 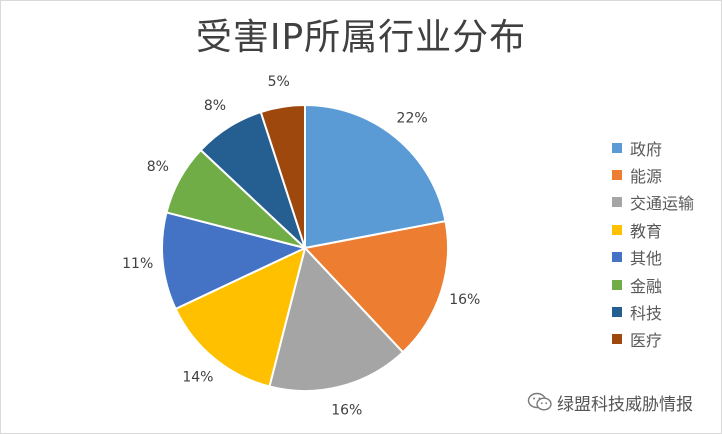 I want to click on chart-title: 受害IP所属行业分布, so click(x=361, y=37).